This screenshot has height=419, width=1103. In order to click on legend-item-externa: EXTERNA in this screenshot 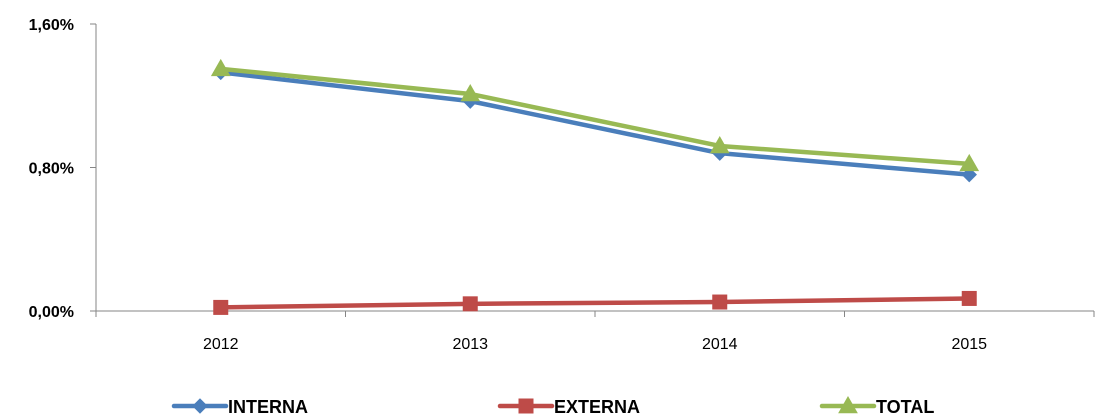, I will do `click(568, 407)`.